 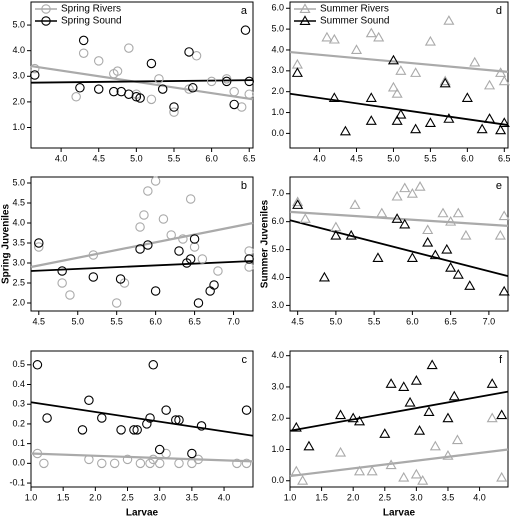 I want to click on y-tick-label: 5.0, so click(x=18, y=182).